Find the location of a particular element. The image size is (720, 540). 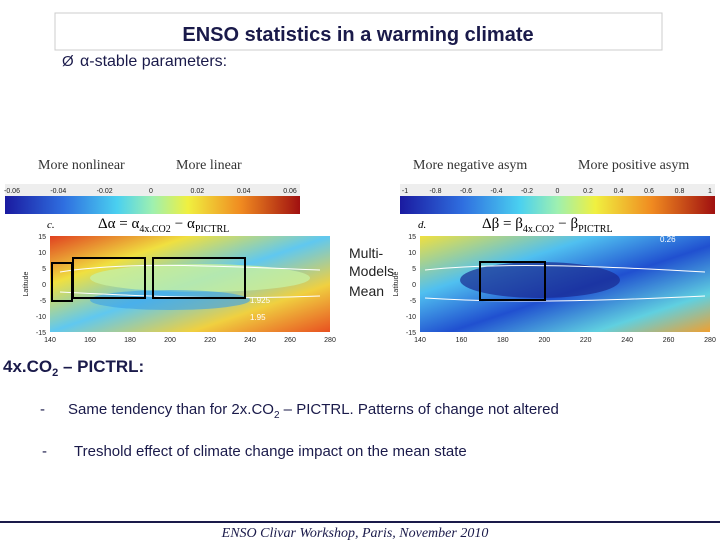

colorbar-tick-label: 0.8 is located at coordinates (680, 191).